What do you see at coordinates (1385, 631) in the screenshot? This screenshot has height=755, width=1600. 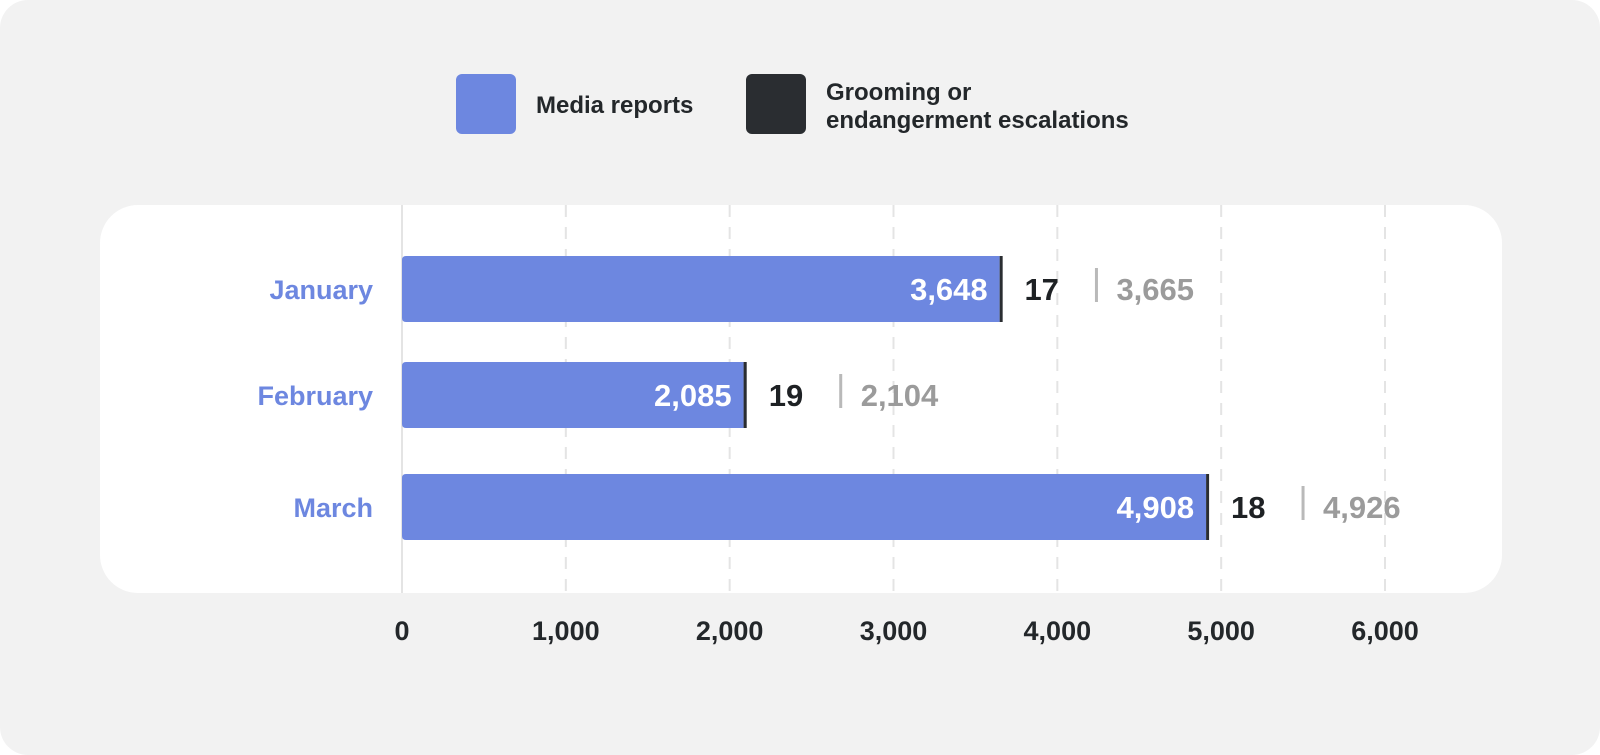 I see `x-tick-label: 6,000` at bounding box center [1385, 631].